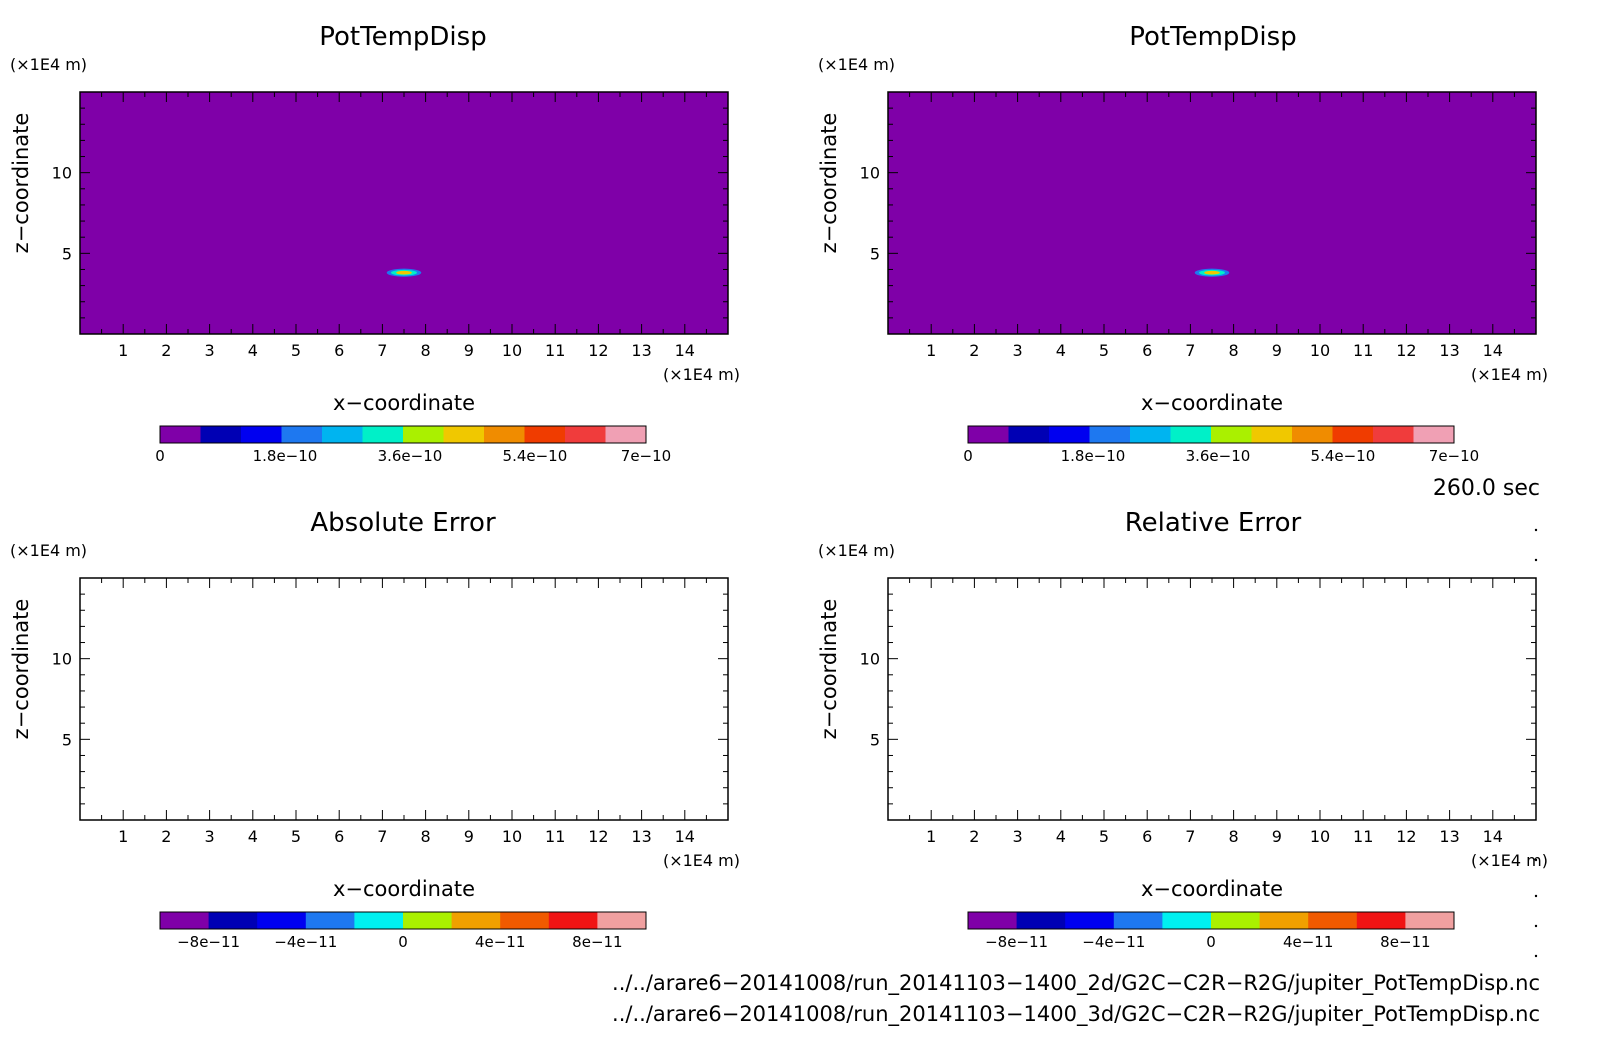 The width and height of the screenshot is (1604, 1054). Describe the element at coordinates (1213, 523) in the screenshot. I see `panel-title: Relative Error` at that location.